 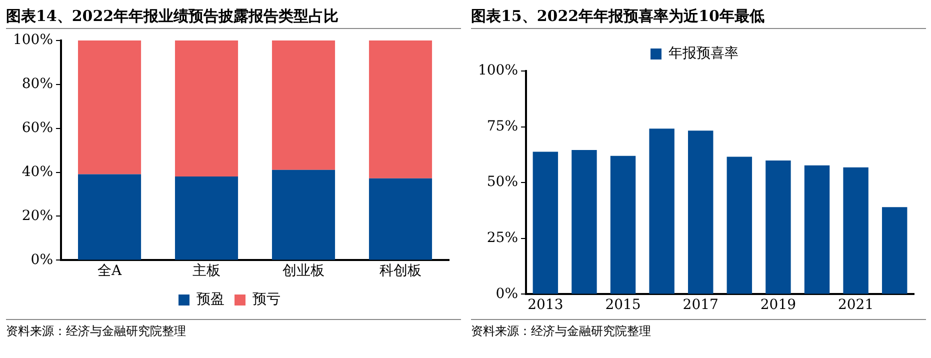 What do you see at coordinates (698, 16) in the screenshot?
I see `chart-title: 图表15、2022年年报预喜率为近10年最低` at bounding box center [698, 16].